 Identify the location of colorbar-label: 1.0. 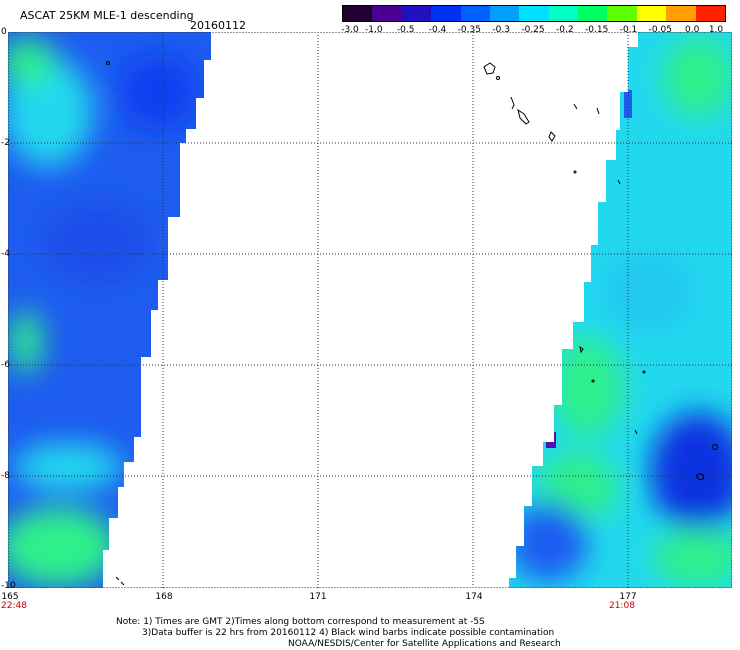
(716, 30).